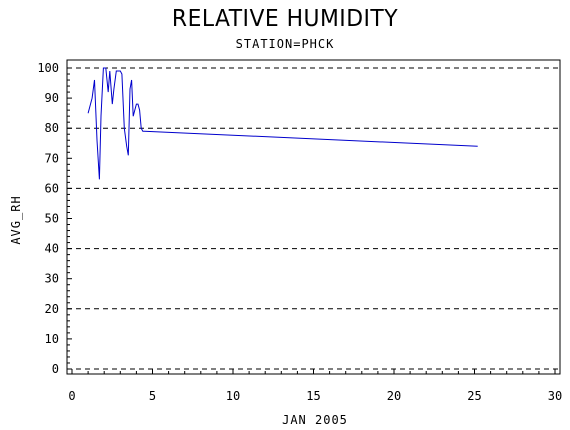  Describe the element at coordinates (233, 396) in the screenshot. I see `x-tick-label: 10` at that location.